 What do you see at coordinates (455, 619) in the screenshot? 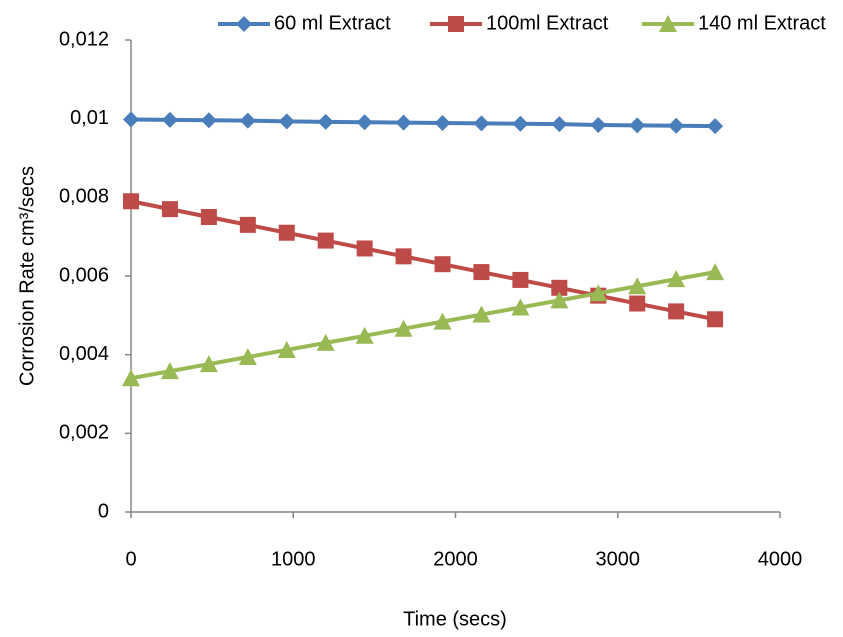
I see `x-axis-title: Time (secs)` at bounding box center [455, 619].